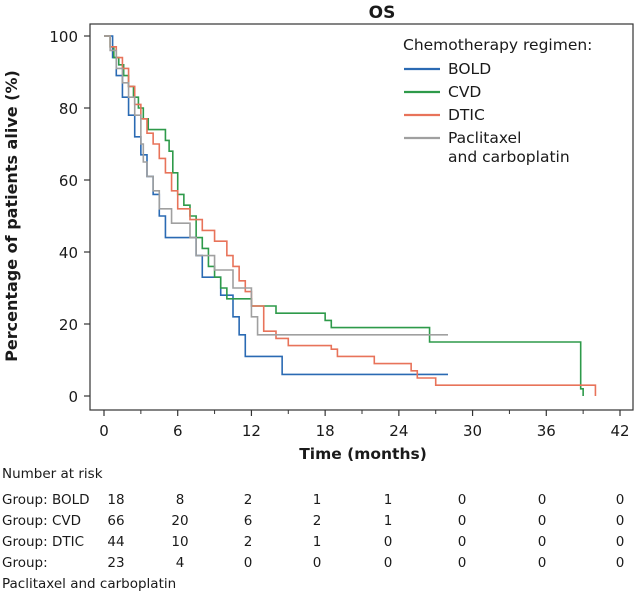  Describe the element at coordinates (497, 45) in the screenshot. I see `legend-title: Chemotherapy regimen:` at that location.